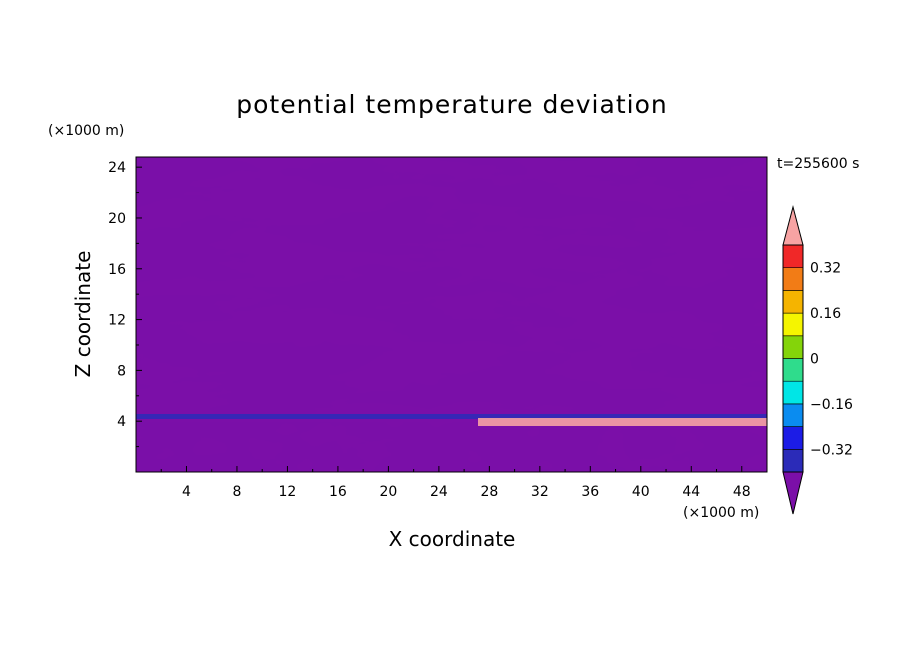 Image resolution: width=904 pixels, height=654 pixels. I want to click on x-tick-label: 16, so click(338, 492).